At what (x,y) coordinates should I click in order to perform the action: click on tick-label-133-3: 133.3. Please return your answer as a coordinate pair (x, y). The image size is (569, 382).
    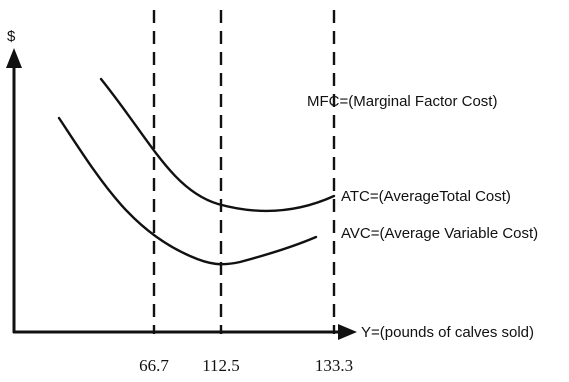
    Looking at the image, I should click on (334, 365).